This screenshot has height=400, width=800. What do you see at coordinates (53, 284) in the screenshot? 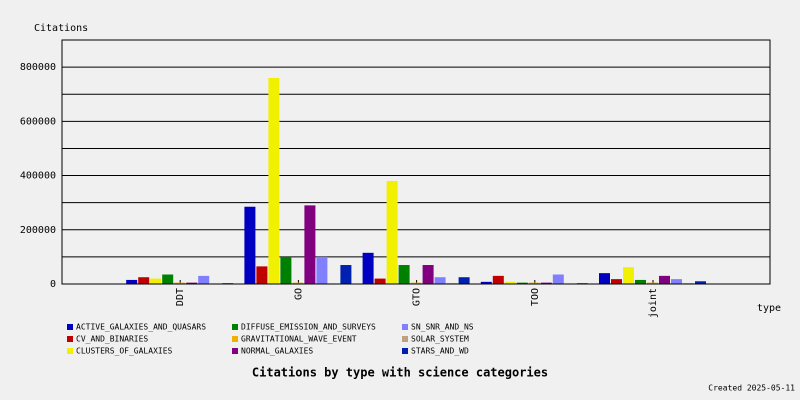
I see `y-tick-label: 0` at bounding box center [53, 284].